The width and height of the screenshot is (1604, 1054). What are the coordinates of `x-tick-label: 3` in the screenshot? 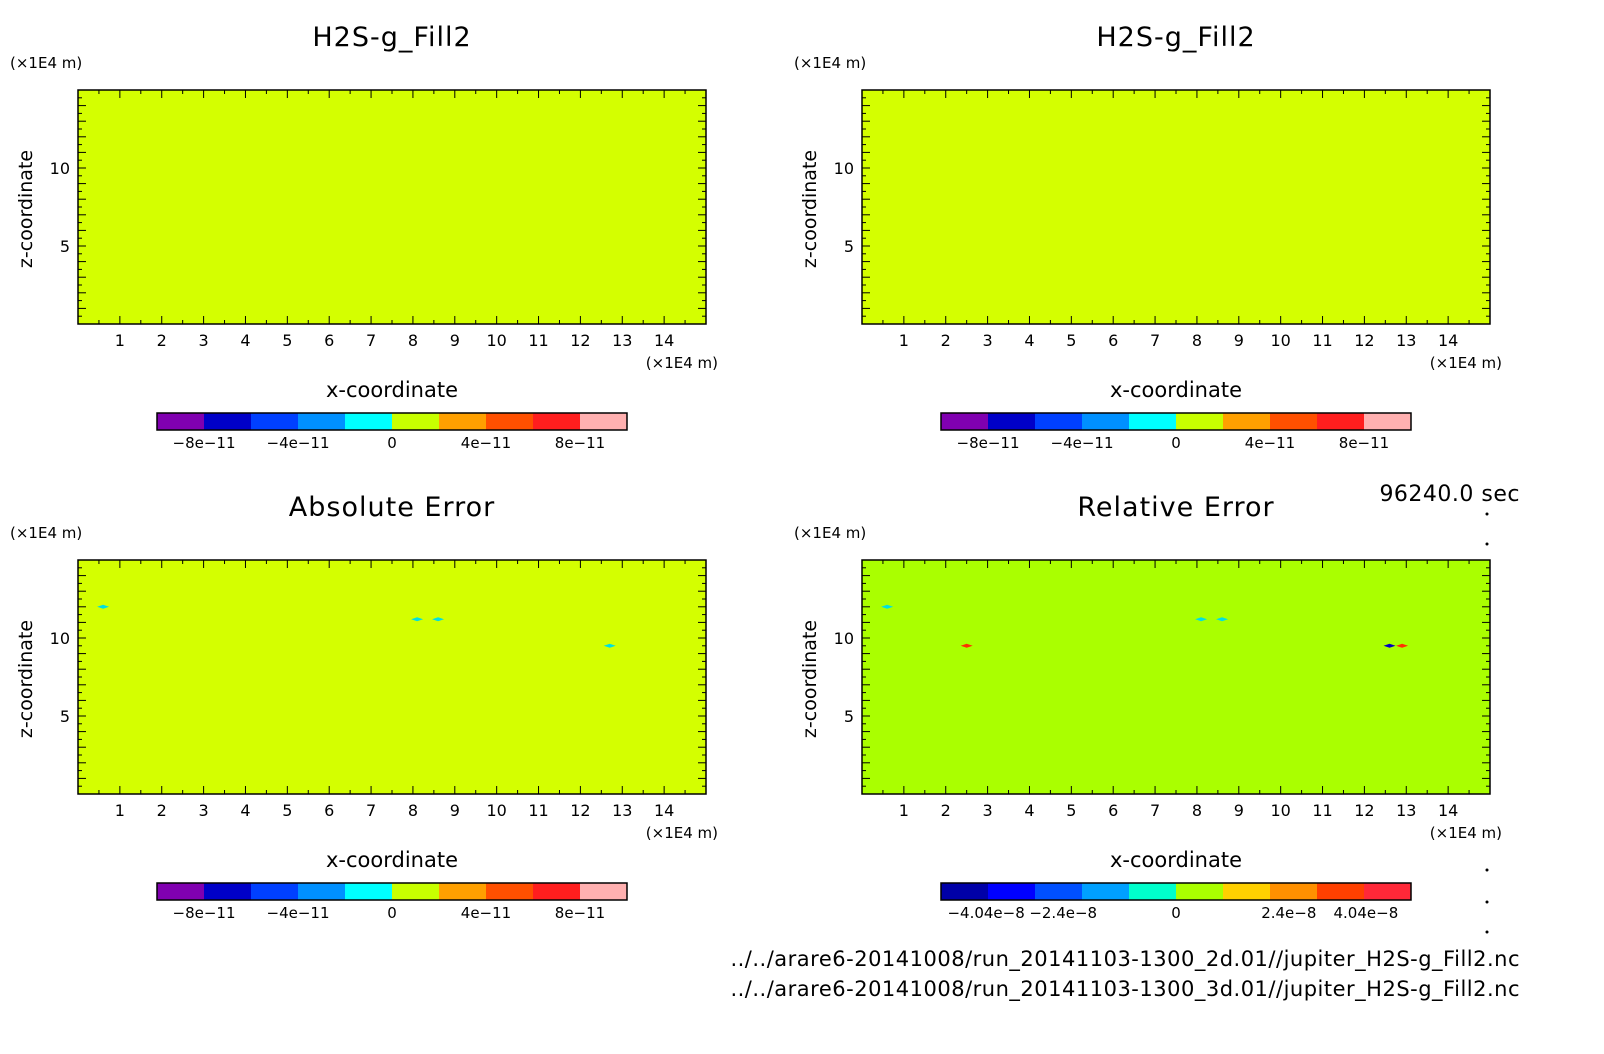 It's located at (988, 340).